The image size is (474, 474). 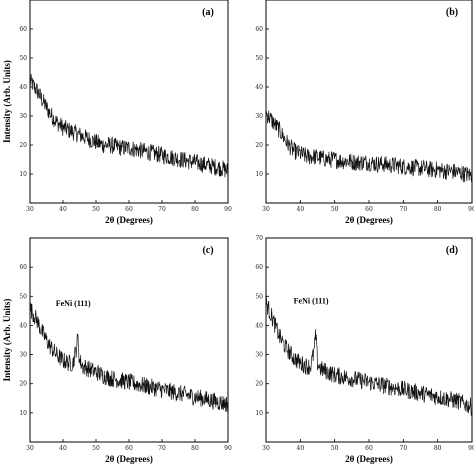 What do you see at coordinates (207, 250) in the screenshot?
I see `panel-label: (c)` at bounding box center [207, 250].